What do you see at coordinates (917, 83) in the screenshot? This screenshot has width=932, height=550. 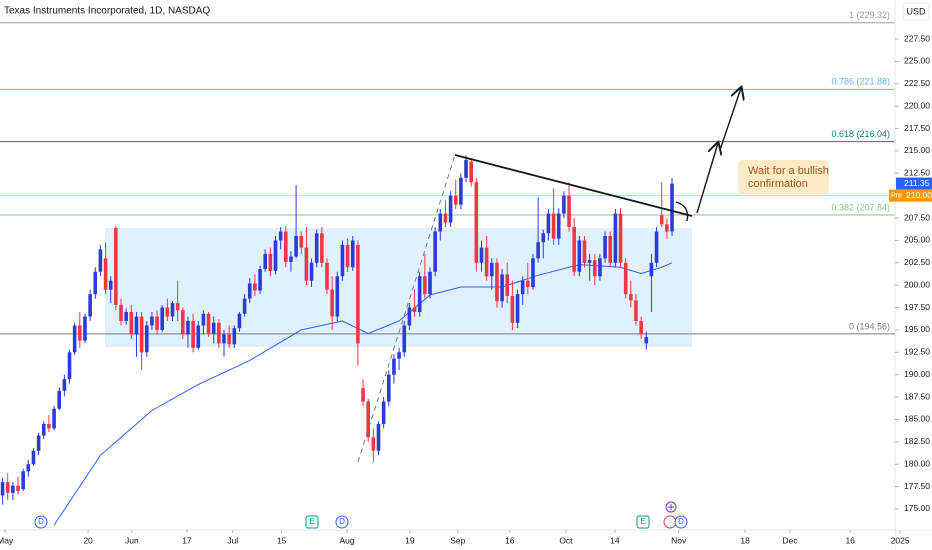 I see `y-tick-label: 222.50` at bounding box center [917, 83].